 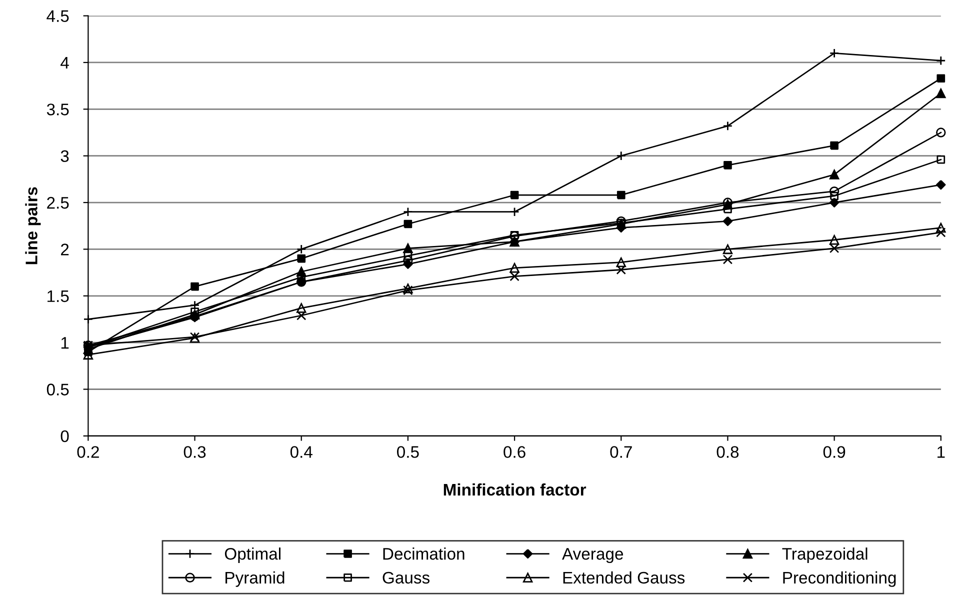 What do you see at coordinates (65, 250) in the screenshot?
I see `y-tick-label: 2` at bounding box center [65, 250].